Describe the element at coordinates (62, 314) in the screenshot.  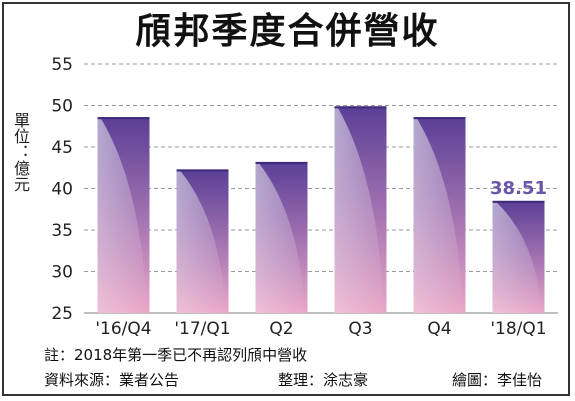
I see `y-tick-label: 25` at that location.